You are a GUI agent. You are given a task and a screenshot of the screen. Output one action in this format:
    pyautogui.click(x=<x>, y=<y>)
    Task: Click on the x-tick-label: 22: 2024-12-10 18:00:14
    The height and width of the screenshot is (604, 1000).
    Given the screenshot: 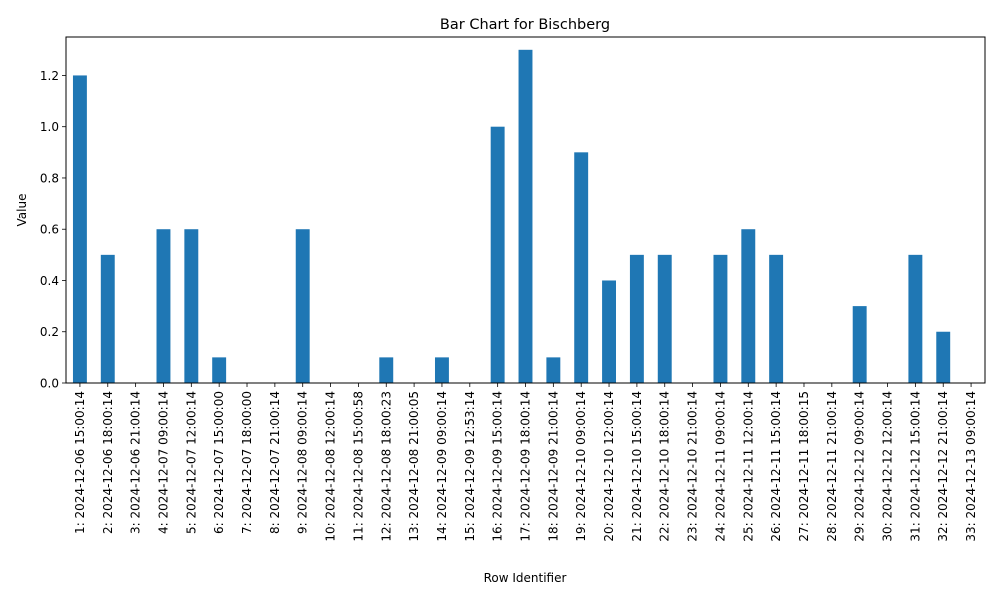 What is the action you would take?
    pyautogui.click(x=665, y=466)
    